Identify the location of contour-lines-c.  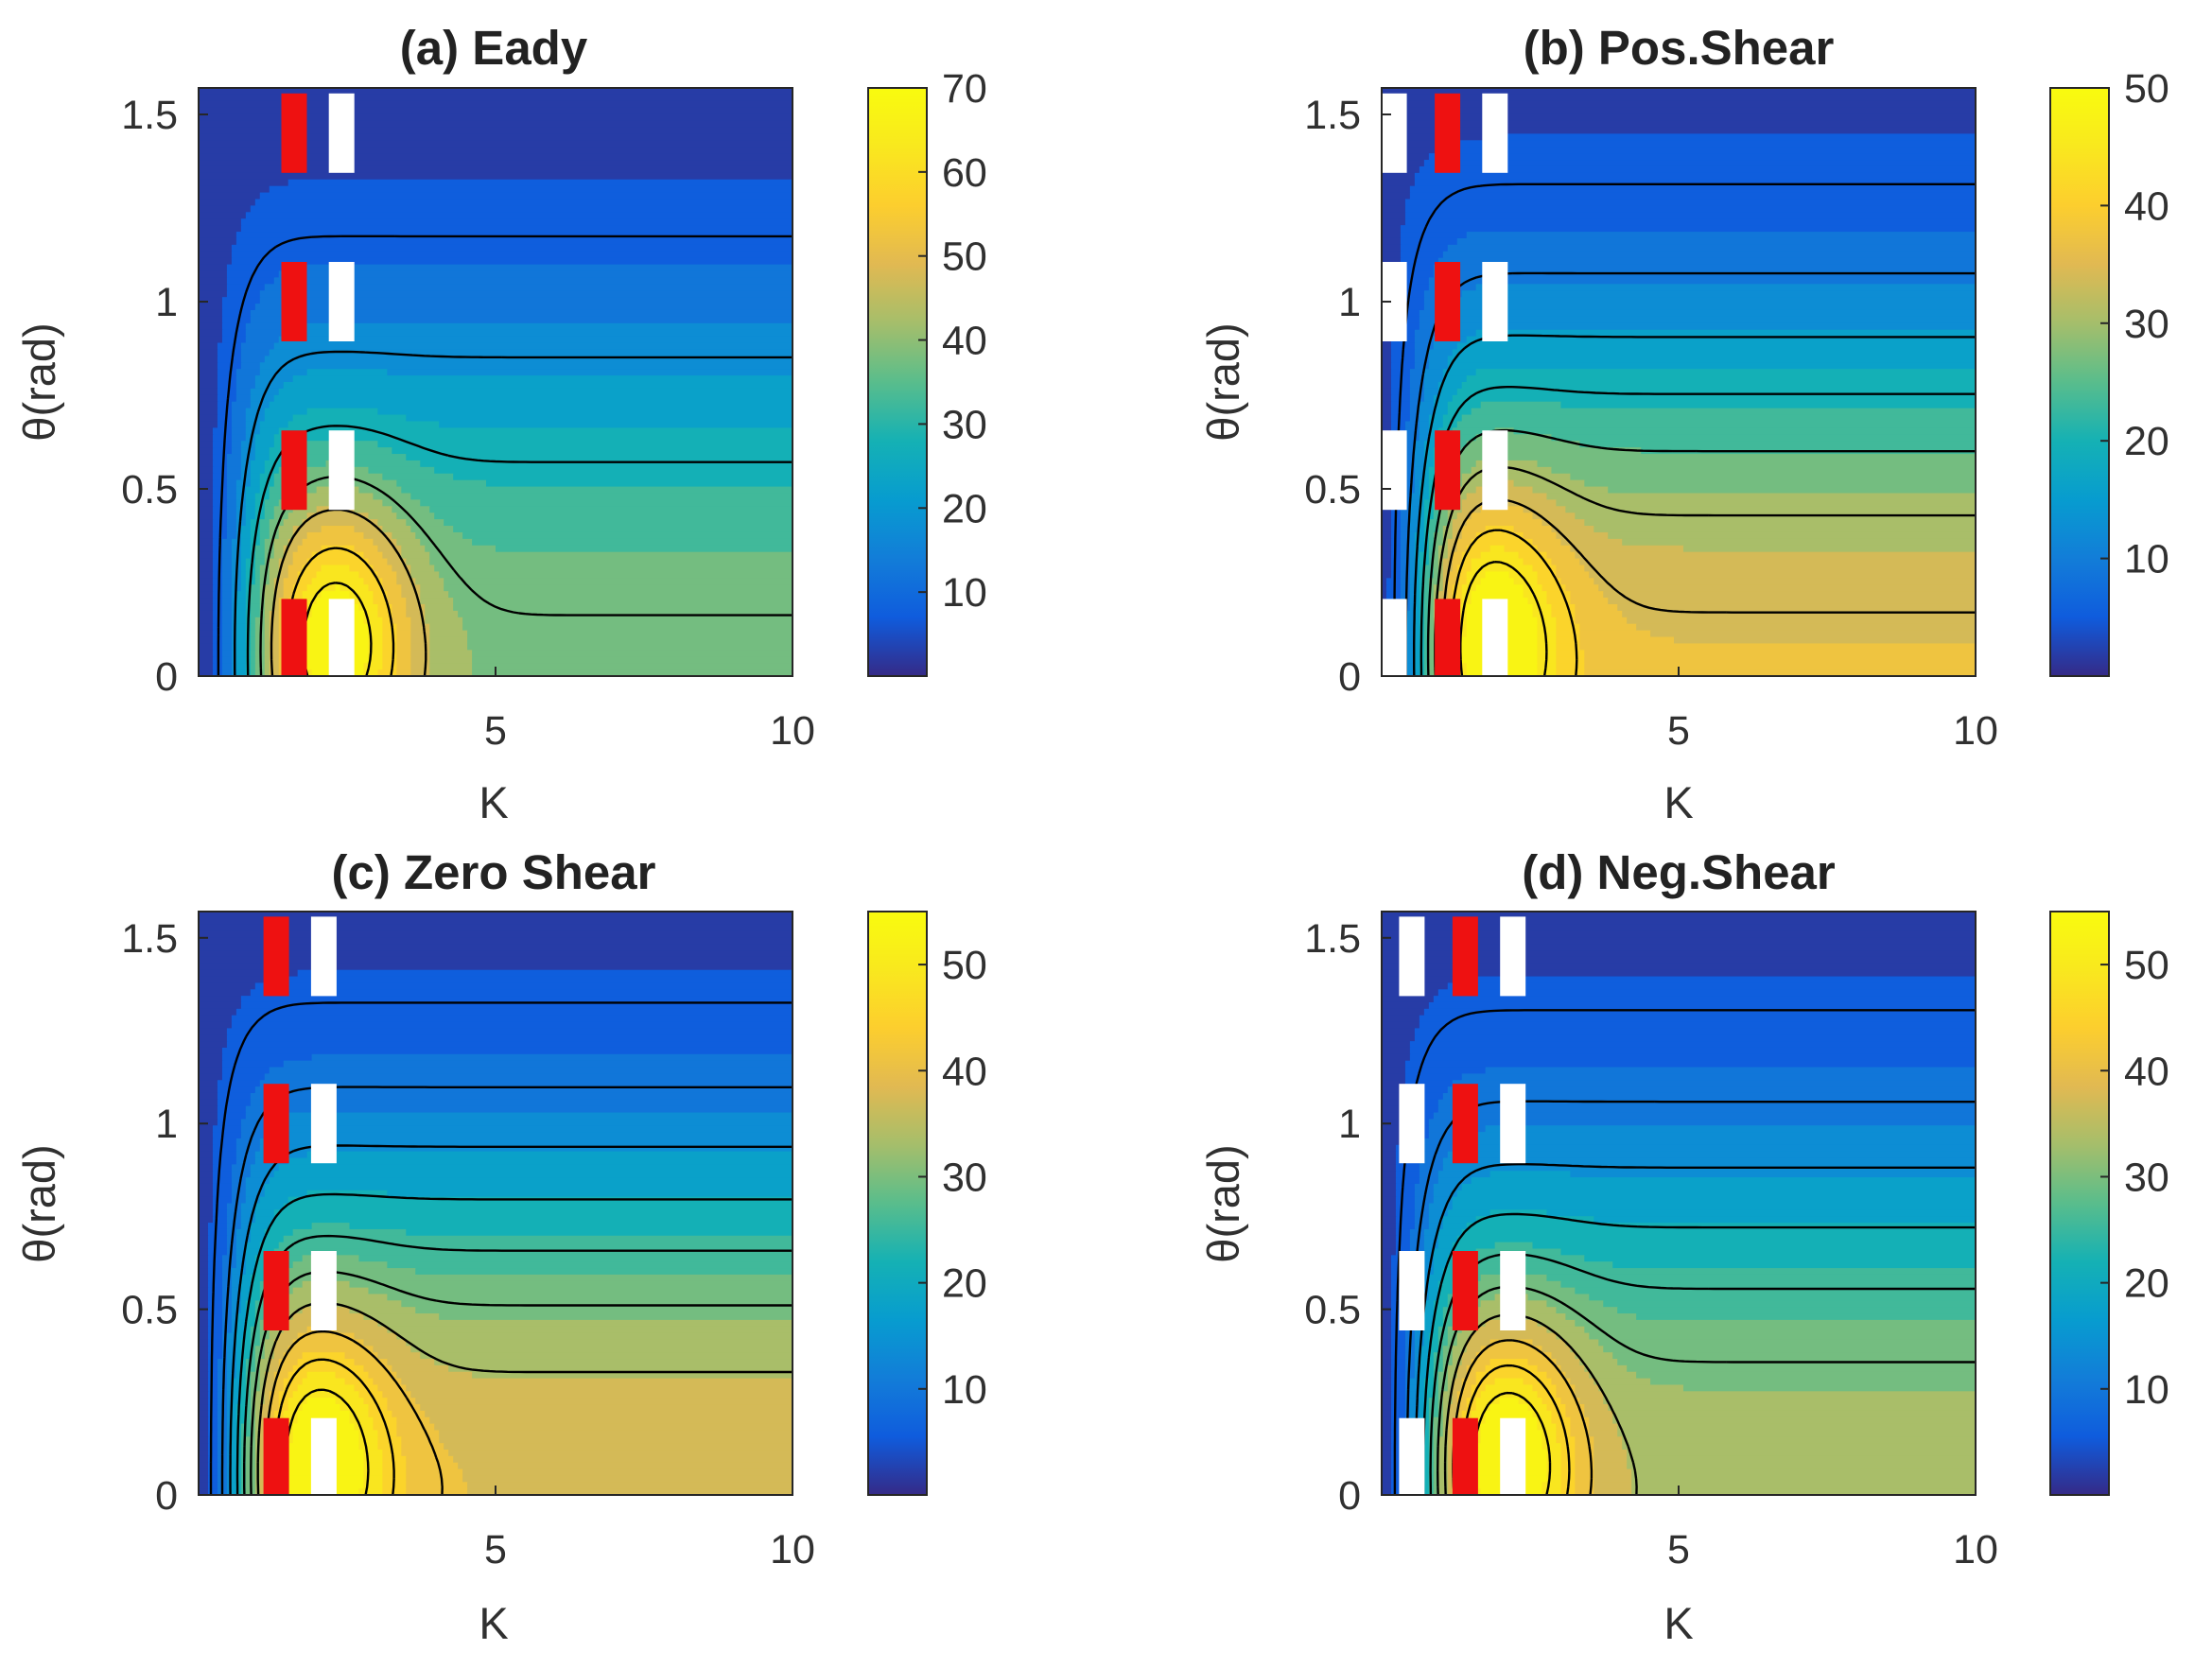
(500, 1248).